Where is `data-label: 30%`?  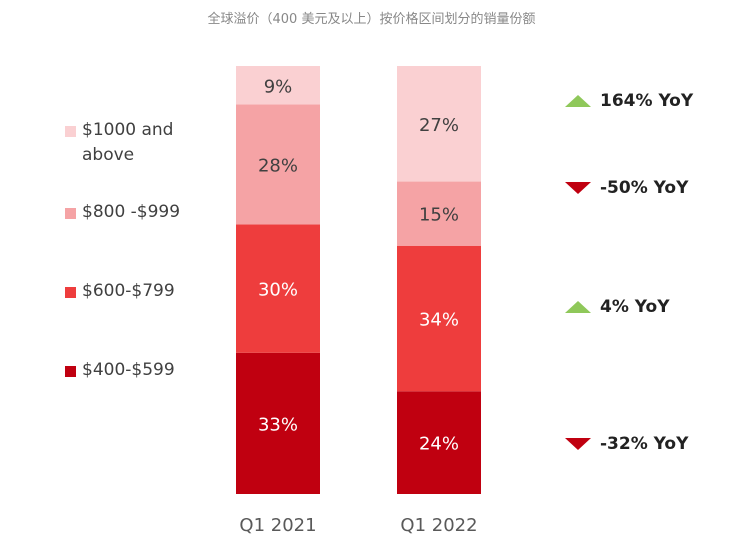 data-label: 30% is located at coordinates (278, 290).